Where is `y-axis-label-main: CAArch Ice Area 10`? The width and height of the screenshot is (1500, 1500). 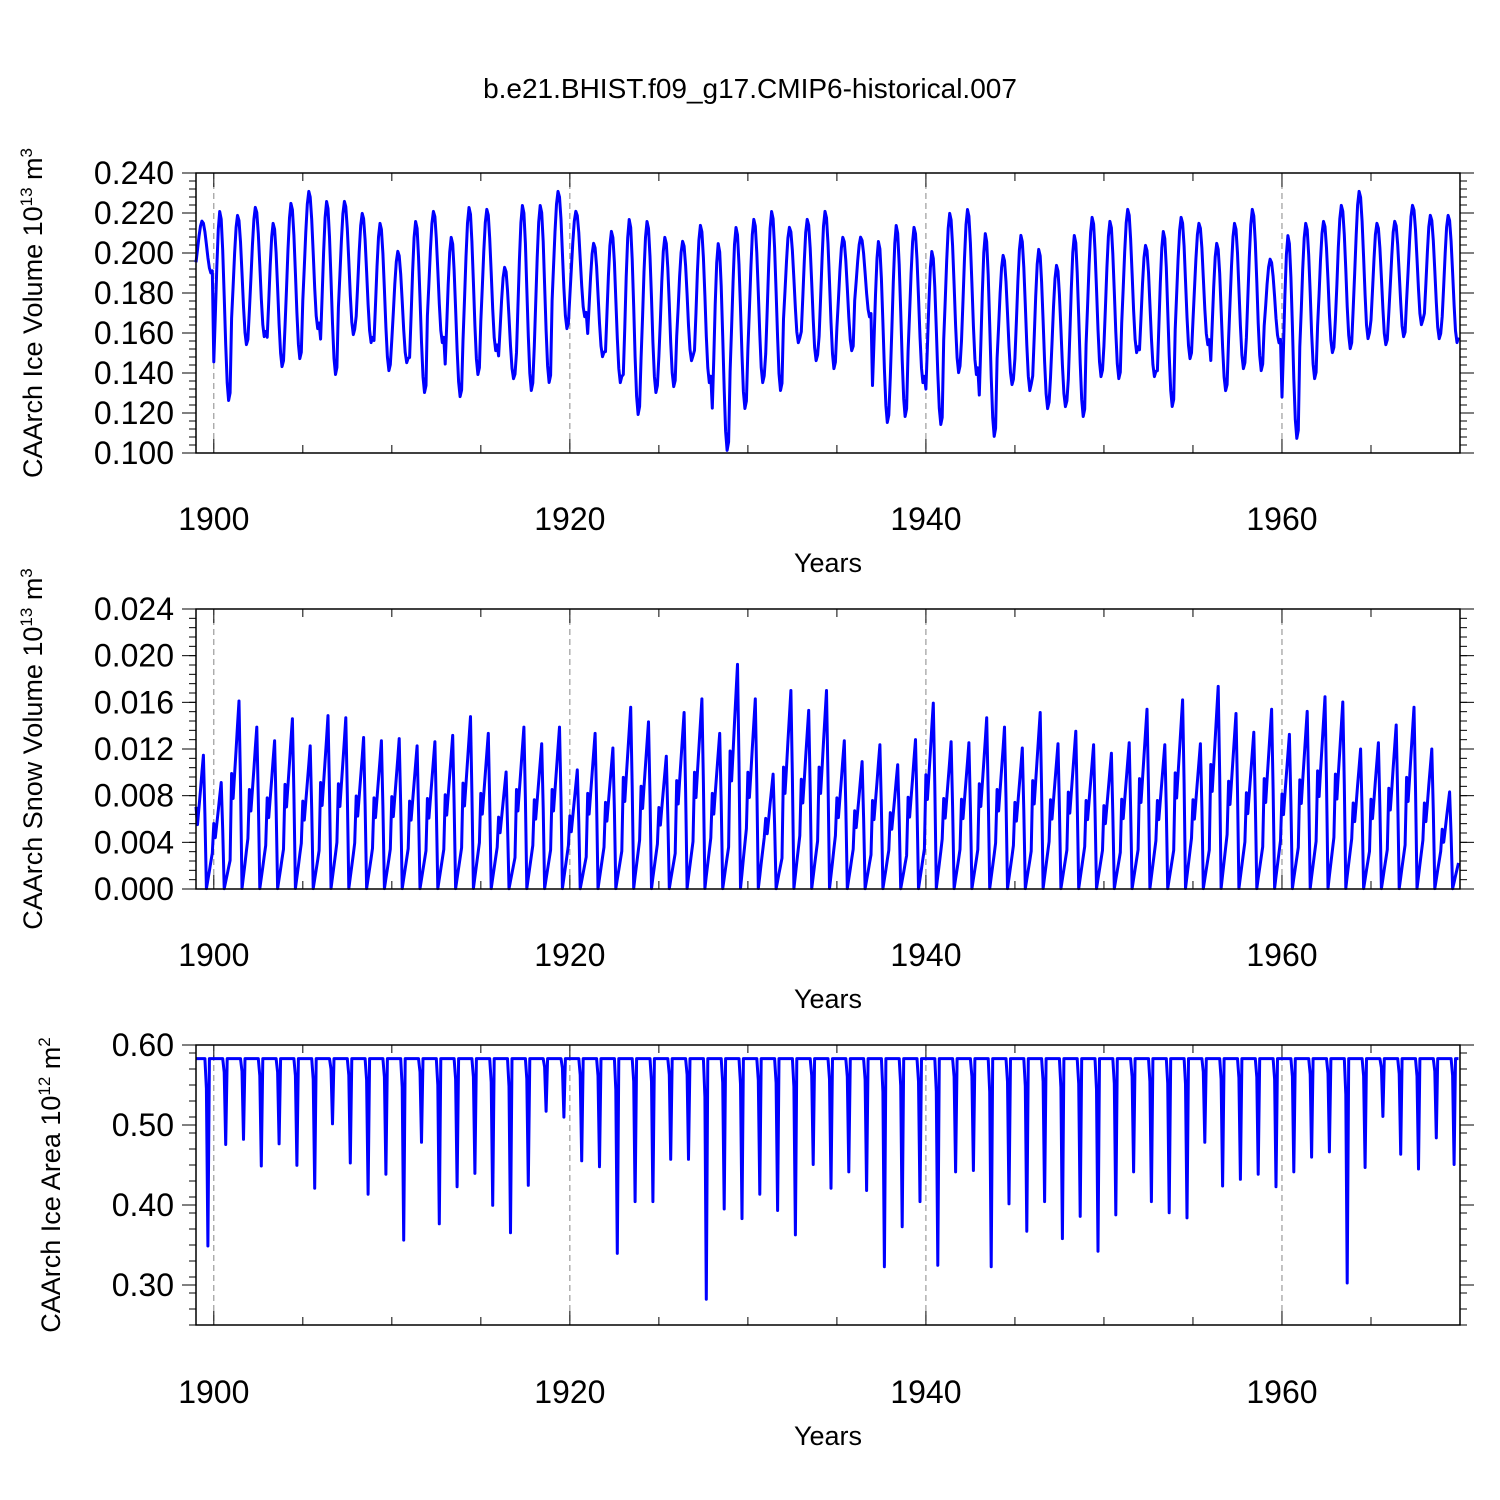
y-axis-label-main: CAArch Ice Area 10 is located at coordinates (51, 1214).